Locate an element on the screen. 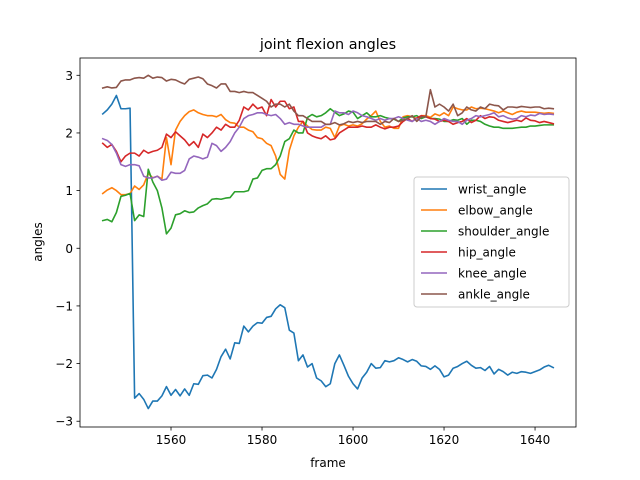 This screenshot has height=480, width=640. y-tick-label: 2 is located at coordinates (69, 133).